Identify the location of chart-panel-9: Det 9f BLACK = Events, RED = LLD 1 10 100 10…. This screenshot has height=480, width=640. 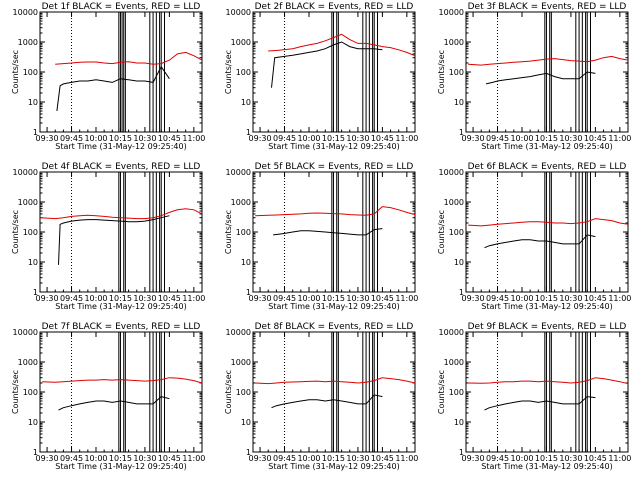
(534, 396).